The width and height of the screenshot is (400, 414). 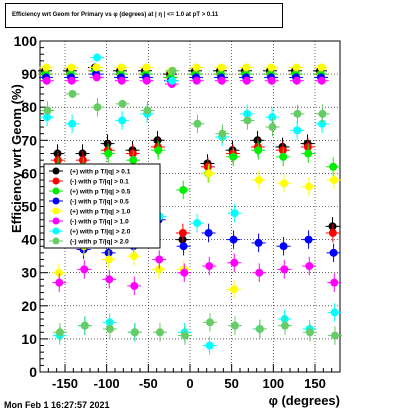 I want to click on legend-label: (-) with p T/|q| > 0.5, so click(x=99, y=202).